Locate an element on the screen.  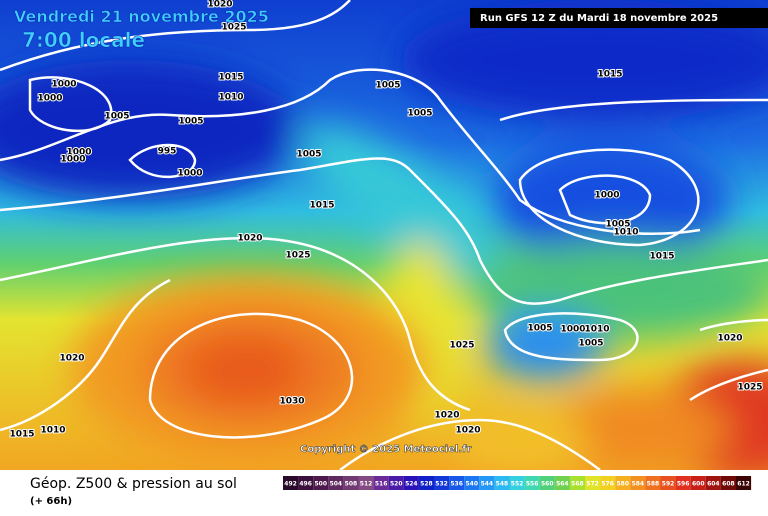
legend-tick-label: 612 is located at coordinates (743, 484).